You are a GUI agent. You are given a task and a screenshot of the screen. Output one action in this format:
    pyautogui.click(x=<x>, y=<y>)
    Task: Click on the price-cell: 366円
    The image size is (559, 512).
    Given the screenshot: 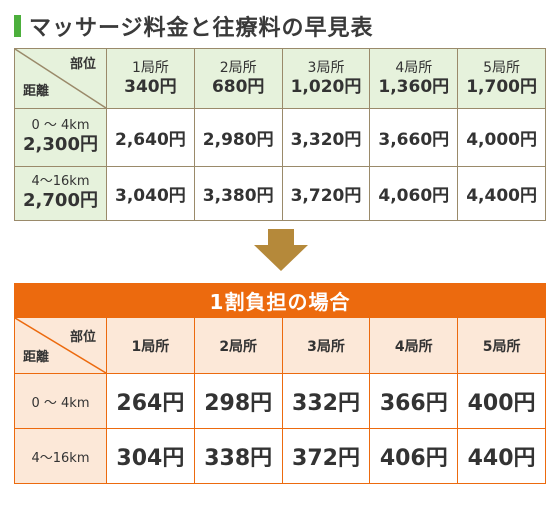 What is the action you would take?
    pyautogui.click(x=414, y=401)
    